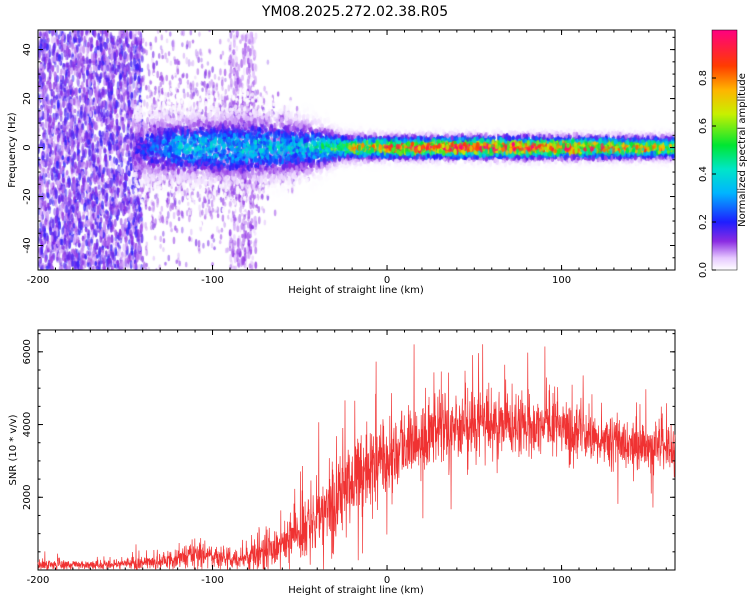 The height and width of the screenshot is (600, 750). What do you see at coordinates (27, 49) in the screenshot?
I see `y-tick-label: 40` at bounding box center [27, 49].